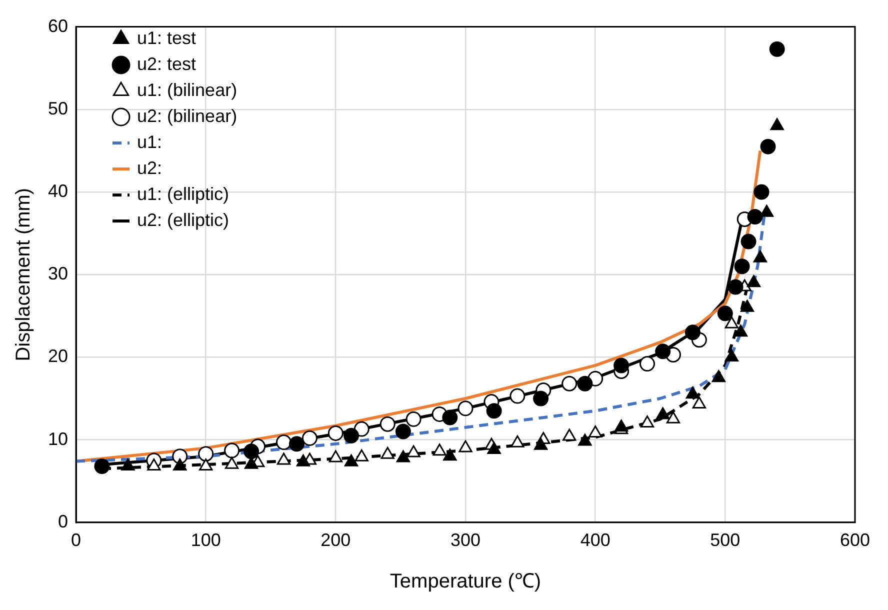 The image size is (888, 610). Describe the element at coordinates (63, 521) in the screenshot. I see `y-tick-label: 0` at that location.